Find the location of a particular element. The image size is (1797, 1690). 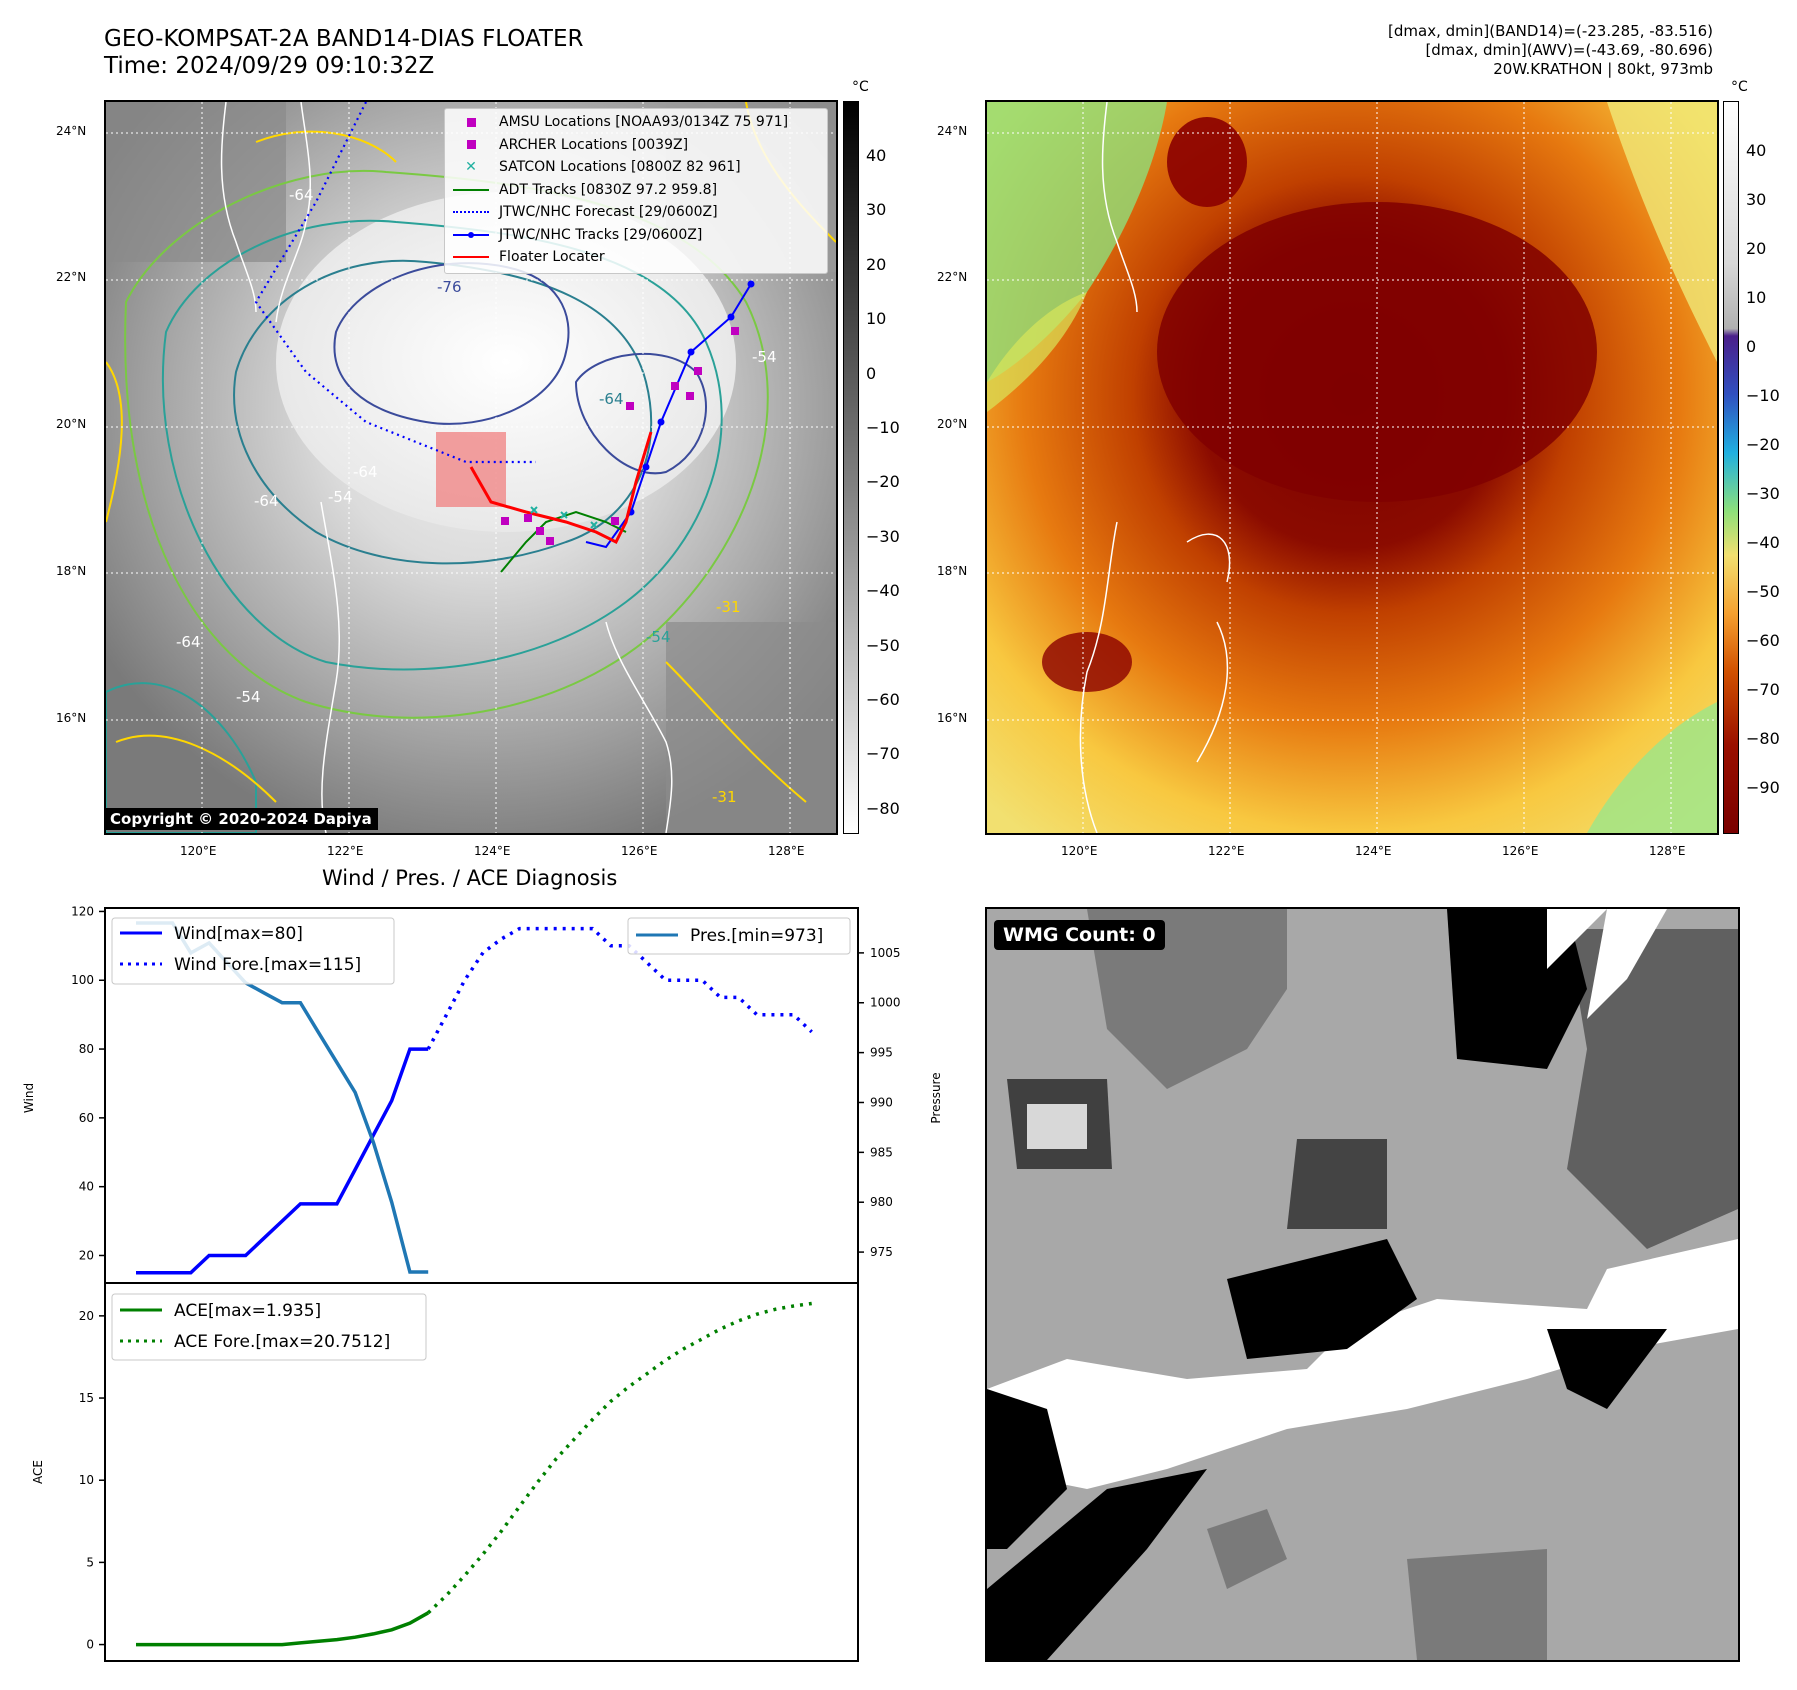

ace-frame is located at coordinates (481, 1472).